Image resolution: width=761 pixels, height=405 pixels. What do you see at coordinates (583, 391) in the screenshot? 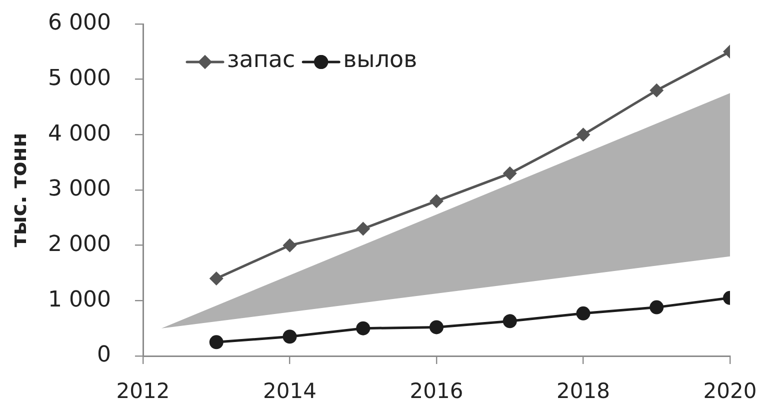
I see `x-tick-label: 2018` at bounding box center [583, 391].